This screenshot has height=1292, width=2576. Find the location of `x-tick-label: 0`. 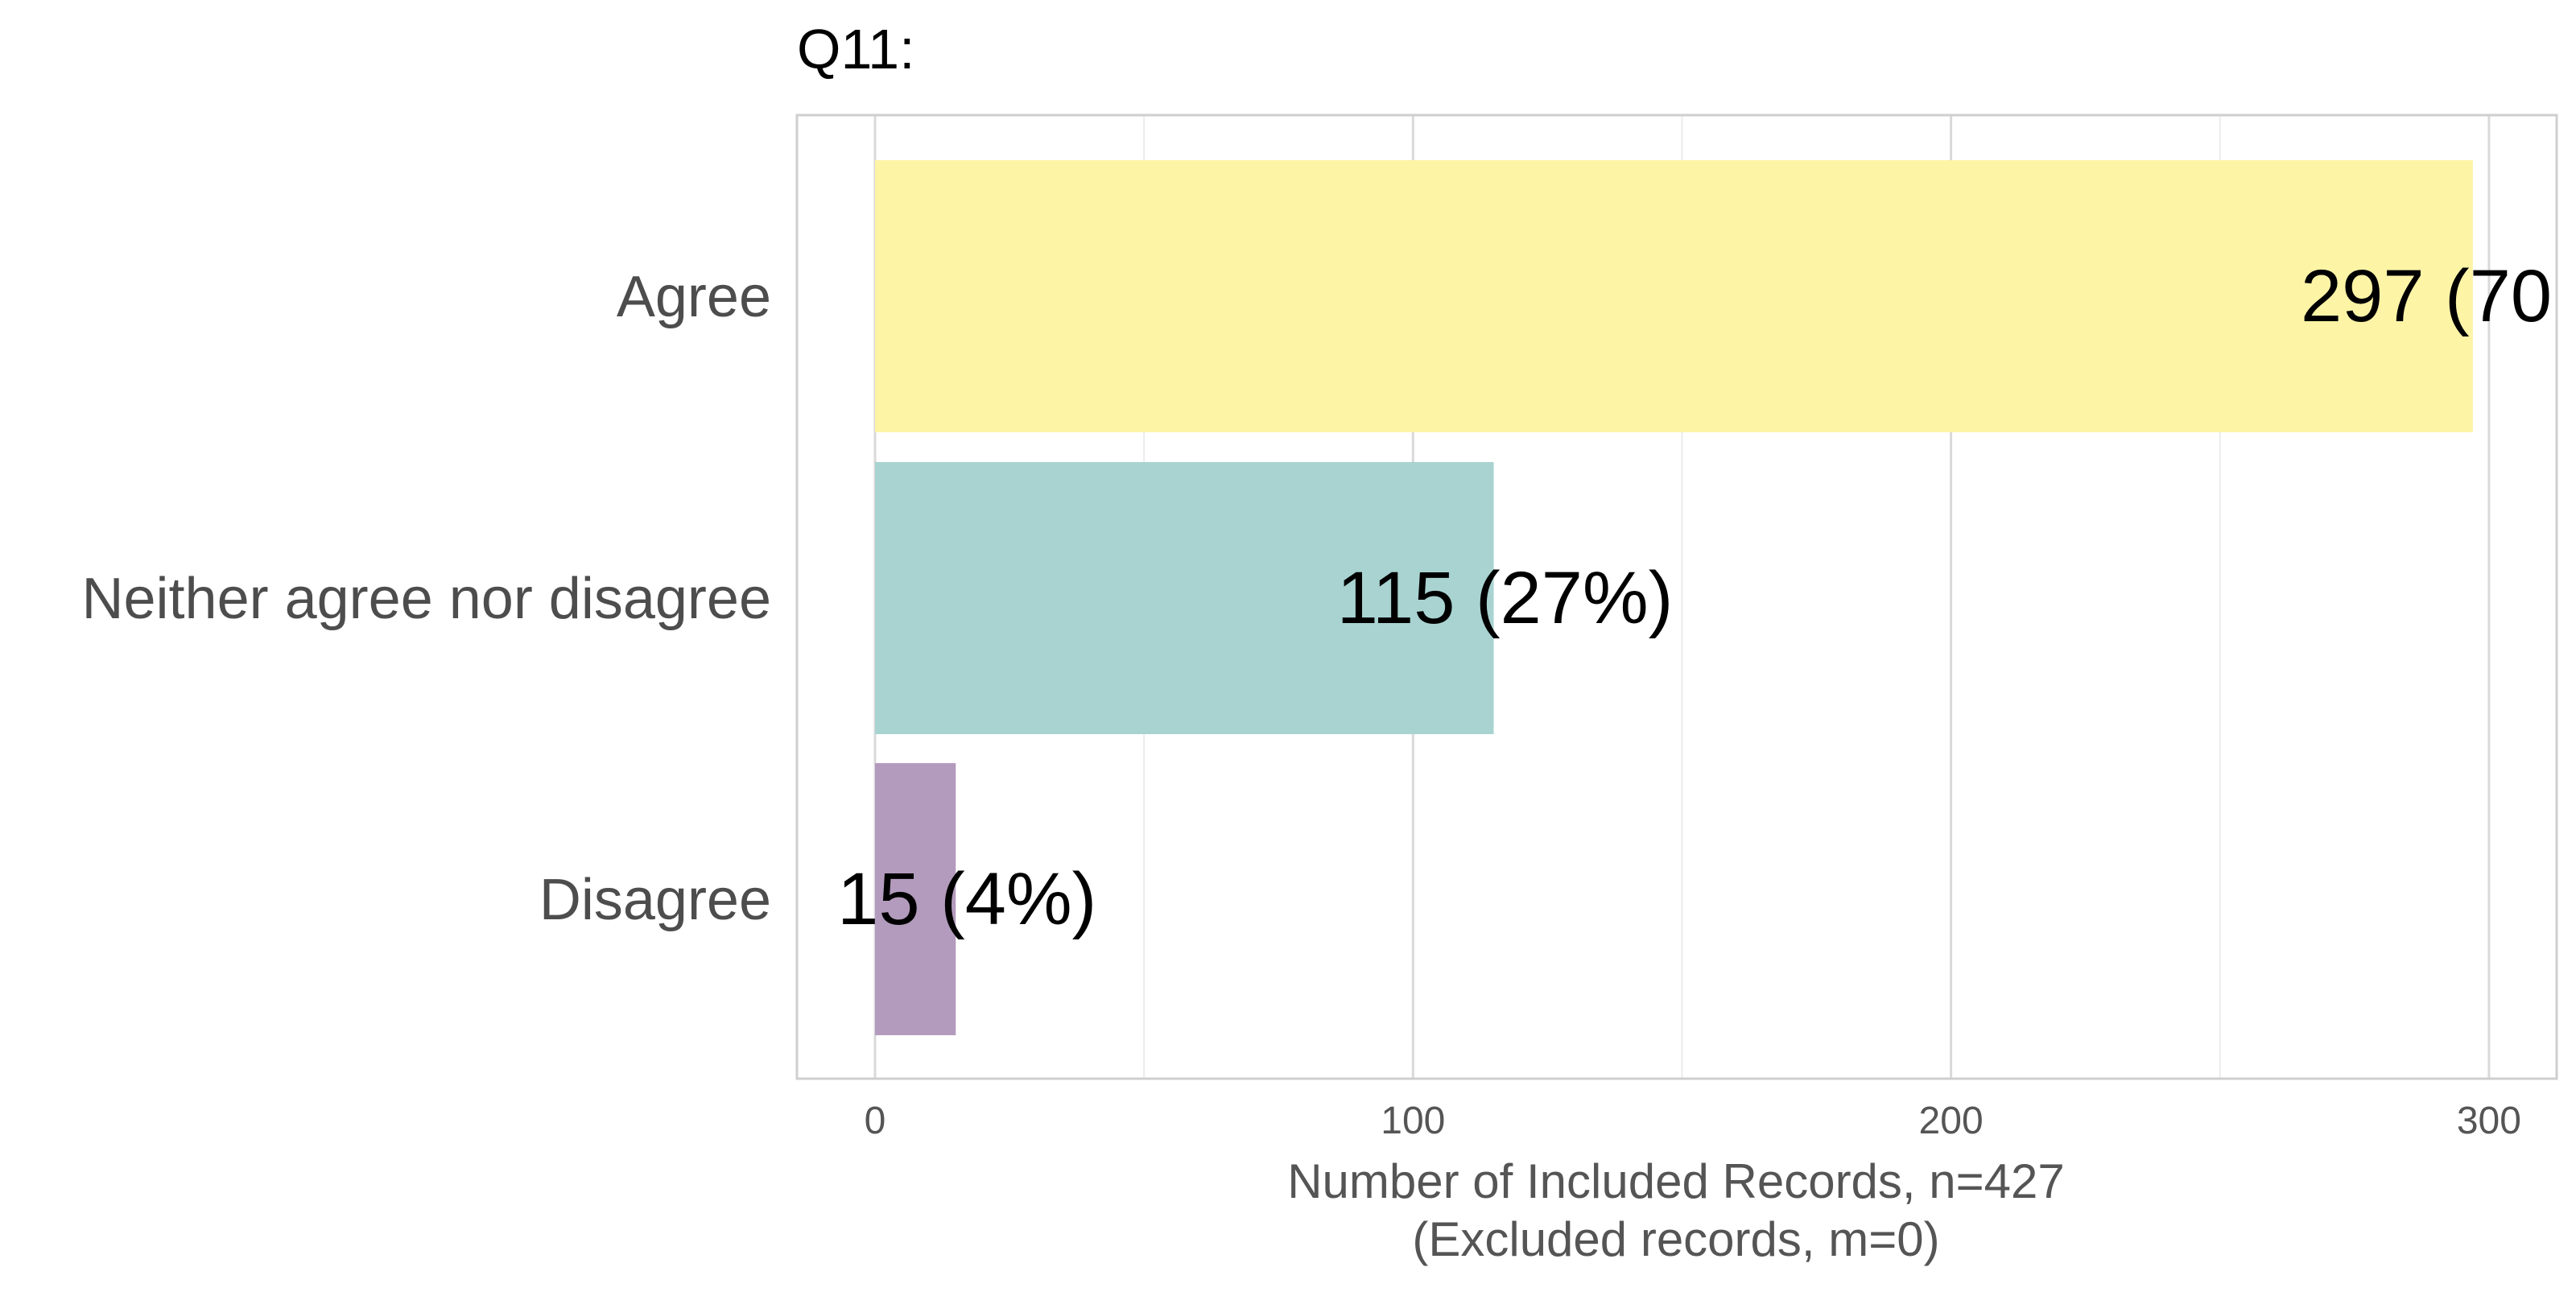

x-tick-label: 0 is located at coordinates (875, 1121).